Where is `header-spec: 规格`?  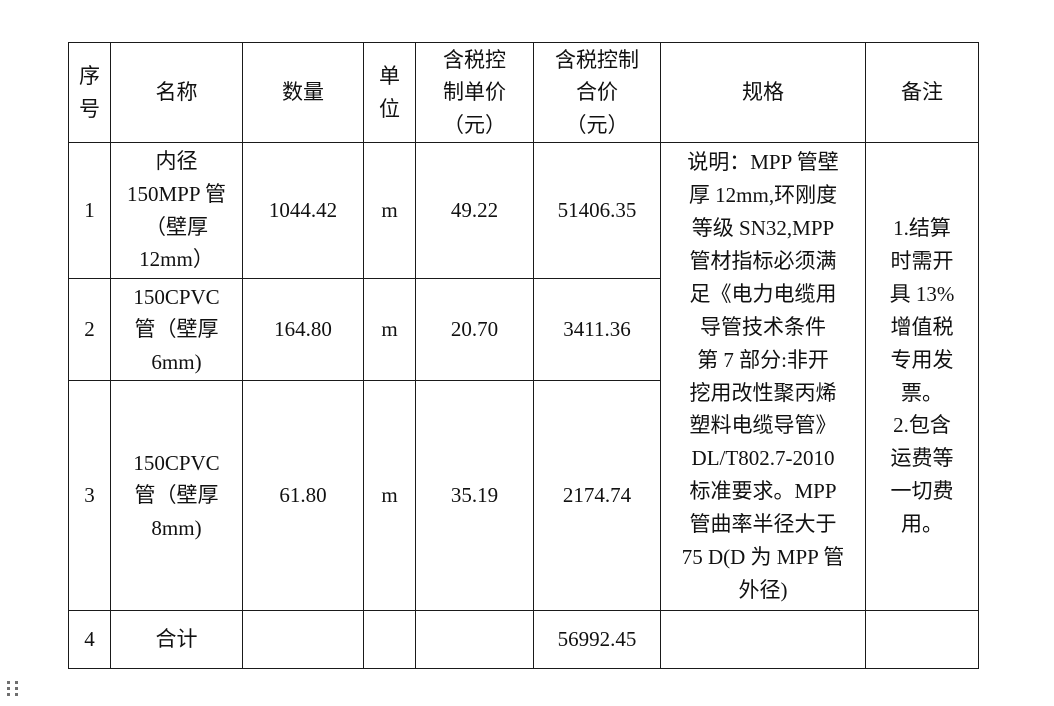
header-spec: 规格 is located at coordinates (763, 92).